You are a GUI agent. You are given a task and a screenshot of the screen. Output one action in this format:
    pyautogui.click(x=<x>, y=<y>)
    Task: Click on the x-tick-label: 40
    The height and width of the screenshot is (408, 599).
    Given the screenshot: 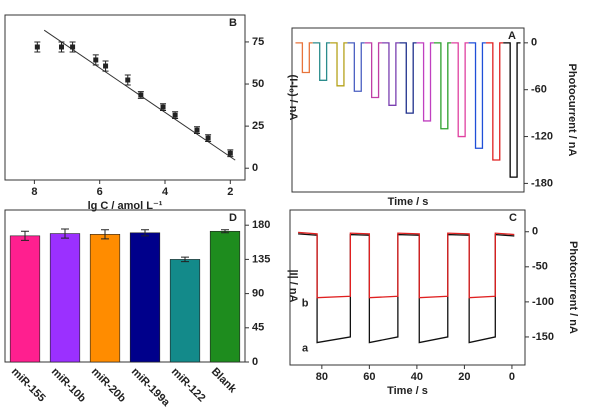 What is the action you would take?
    pyautogui.click(x=417, y=377)
    